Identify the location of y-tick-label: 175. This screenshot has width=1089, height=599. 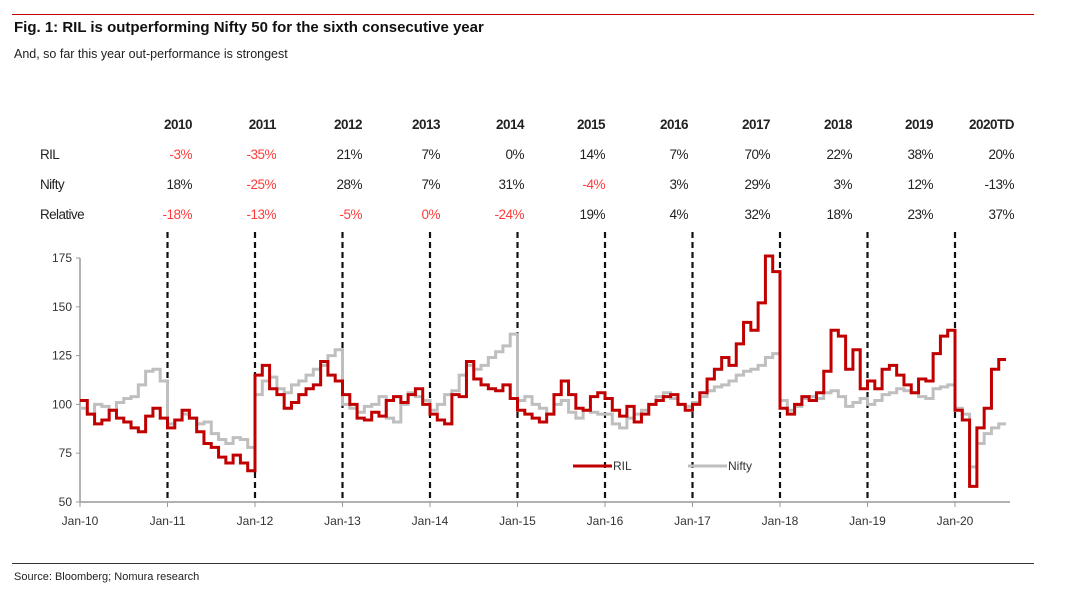
(62, 258).